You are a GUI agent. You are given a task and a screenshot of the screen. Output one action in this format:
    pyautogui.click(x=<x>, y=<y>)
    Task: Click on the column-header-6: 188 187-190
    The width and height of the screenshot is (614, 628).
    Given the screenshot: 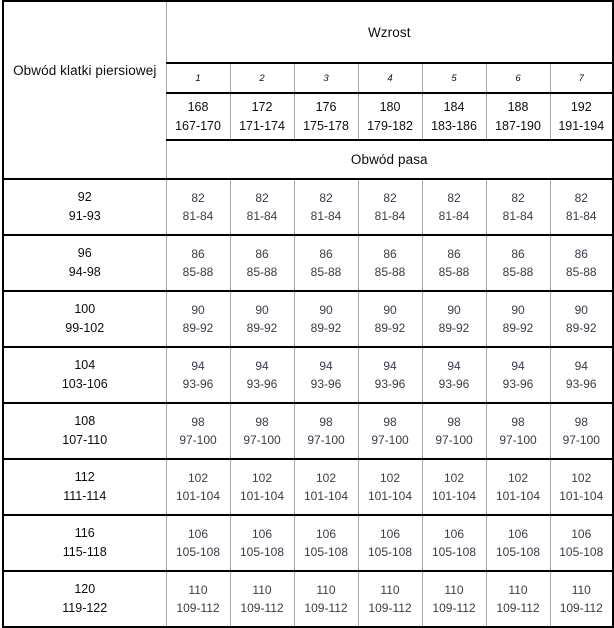 What is the action you would take?
    pyautogui.click(x=517, y=116)
    